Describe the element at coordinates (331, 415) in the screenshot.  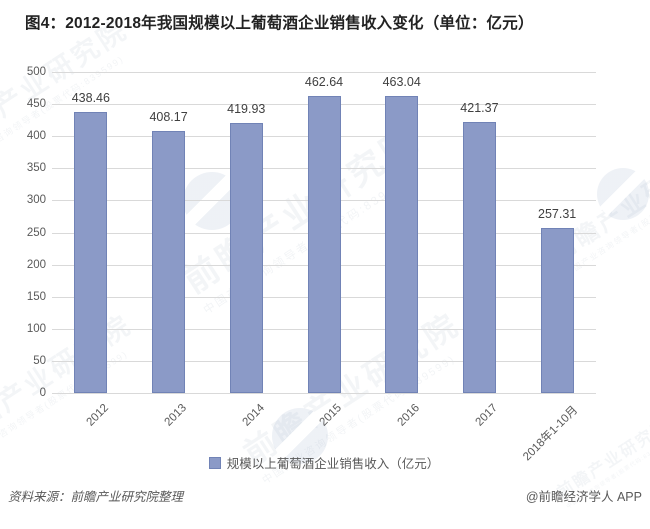
I see `x-axis-category-label: 2015` at that location.